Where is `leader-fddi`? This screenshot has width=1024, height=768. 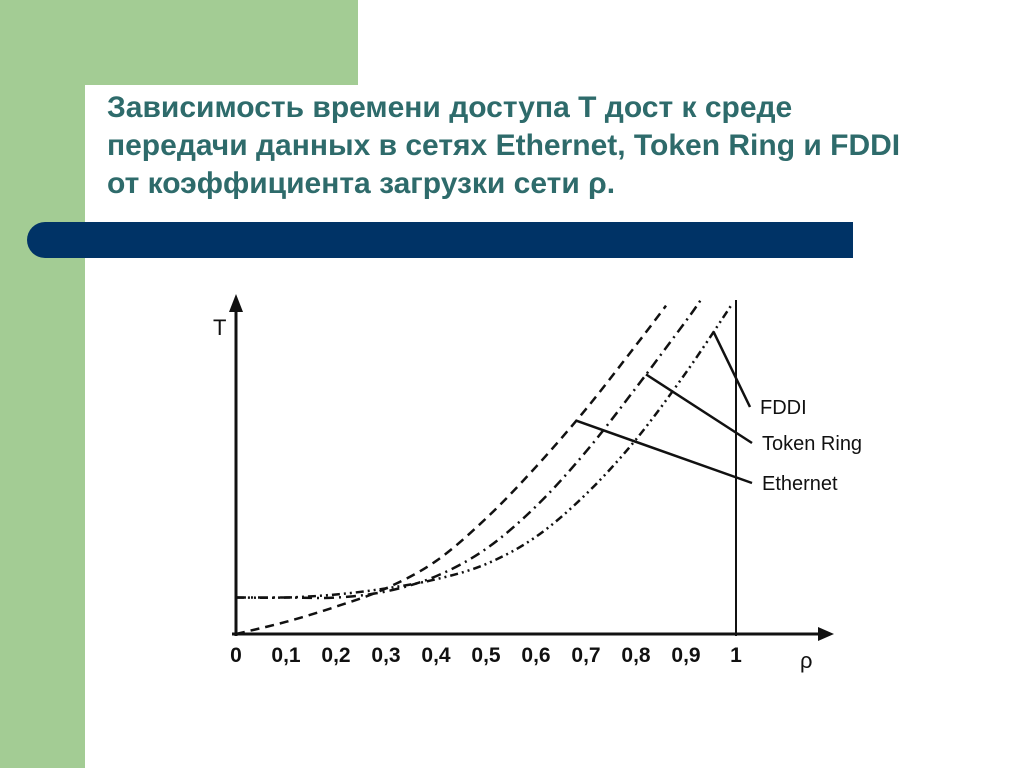 leader-fddi is located at coordinates (732, 369).